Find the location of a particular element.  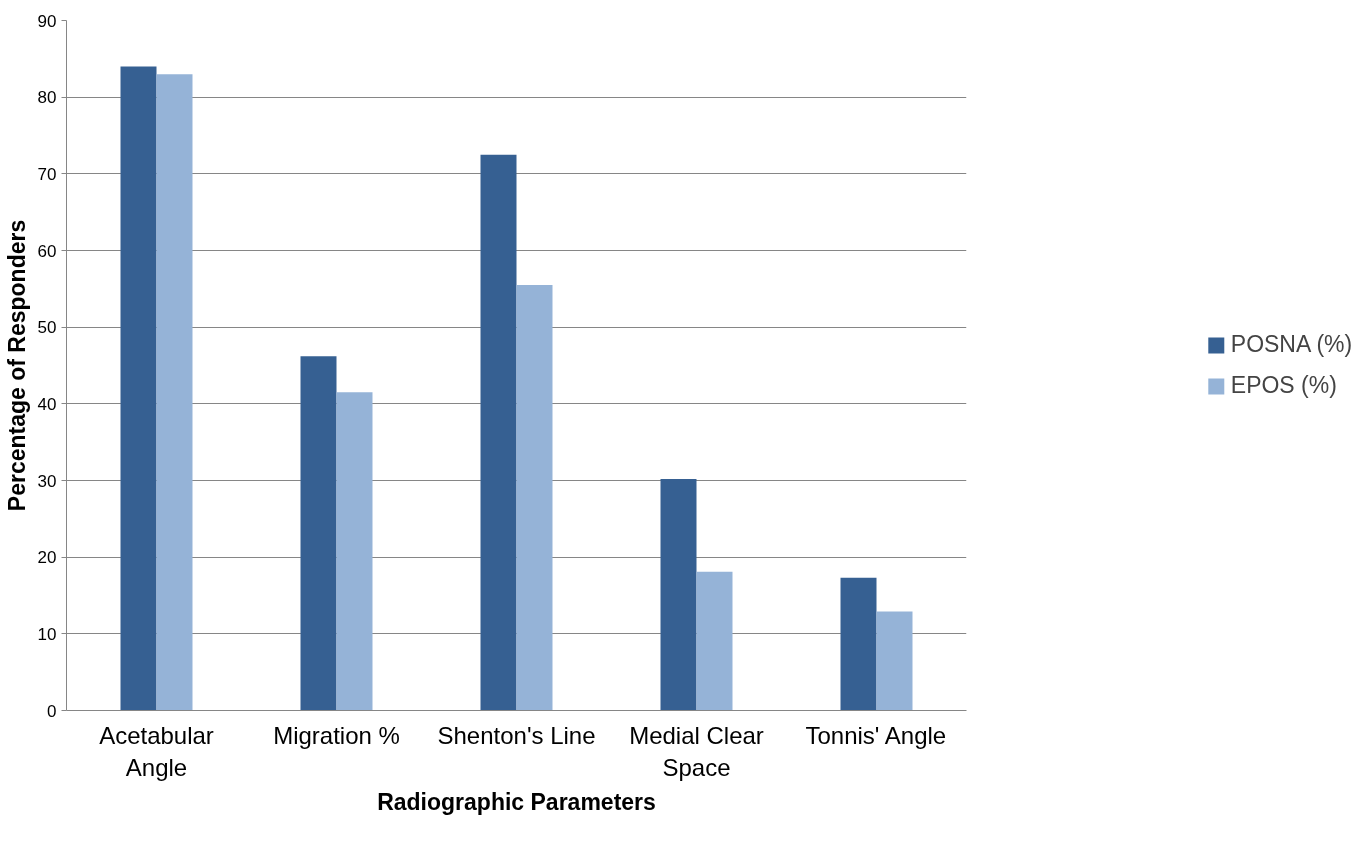

y-tick-label: 0 is located at coordinates (52, 711).